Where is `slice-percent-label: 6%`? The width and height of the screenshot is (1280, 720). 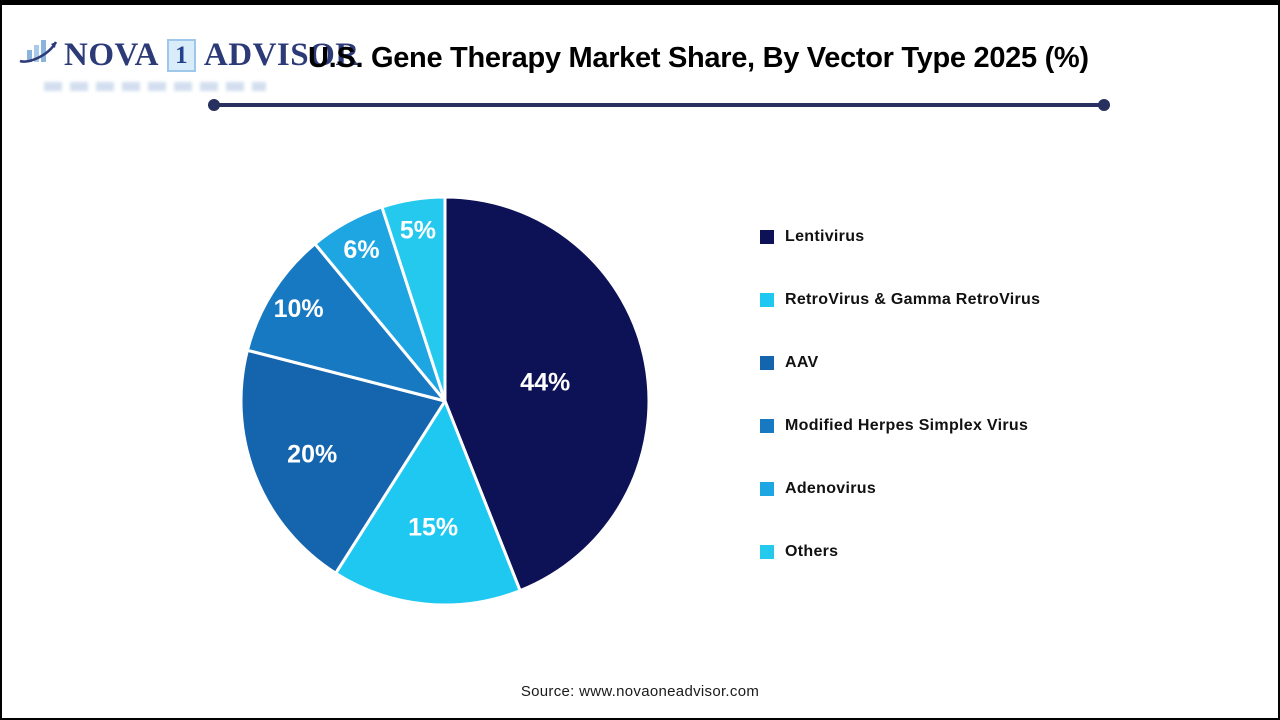 slice-percent-label: 6% is located at coordinates (361, 250).